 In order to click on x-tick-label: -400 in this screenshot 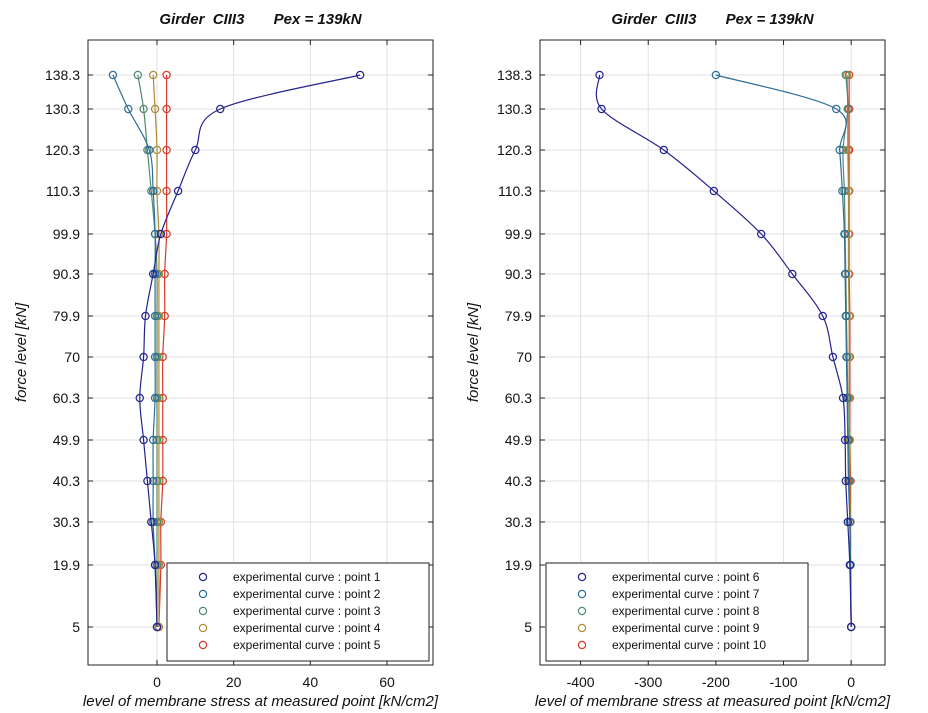, I will do `click(581, 682)`.